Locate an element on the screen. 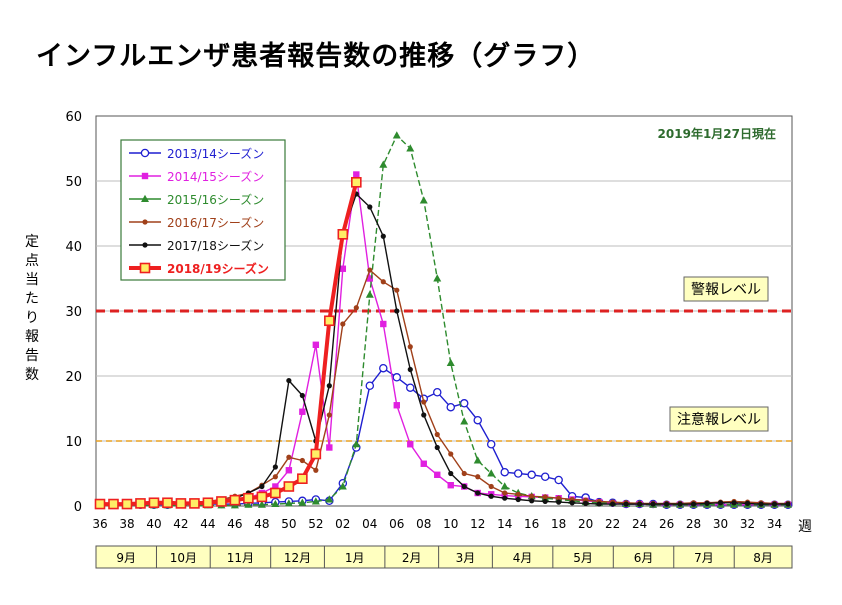 This screenshot has width=842, height=605. month-label: 2月 is located at coordinates (412, 558).